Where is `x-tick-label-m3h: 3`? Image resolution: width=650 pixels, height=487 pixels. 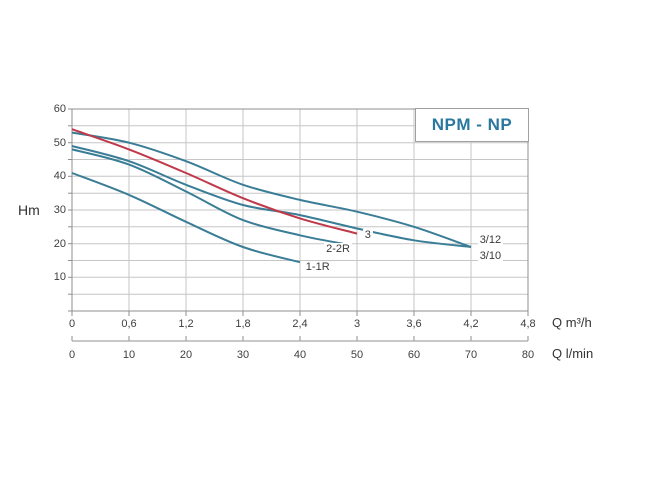 x-tick-label-m3h: 3 is located at coordinates (357, 324).